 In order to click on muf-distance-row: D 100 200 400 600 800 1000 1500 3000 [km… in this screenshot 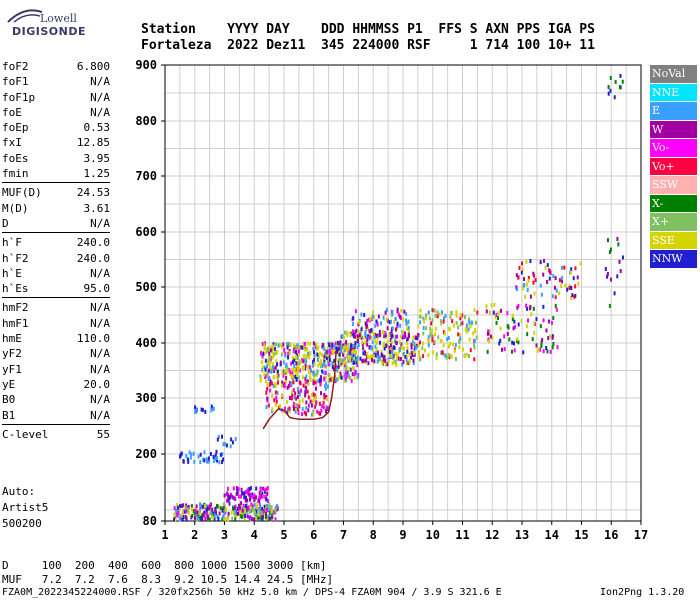, I will do `click(164, 565)`.